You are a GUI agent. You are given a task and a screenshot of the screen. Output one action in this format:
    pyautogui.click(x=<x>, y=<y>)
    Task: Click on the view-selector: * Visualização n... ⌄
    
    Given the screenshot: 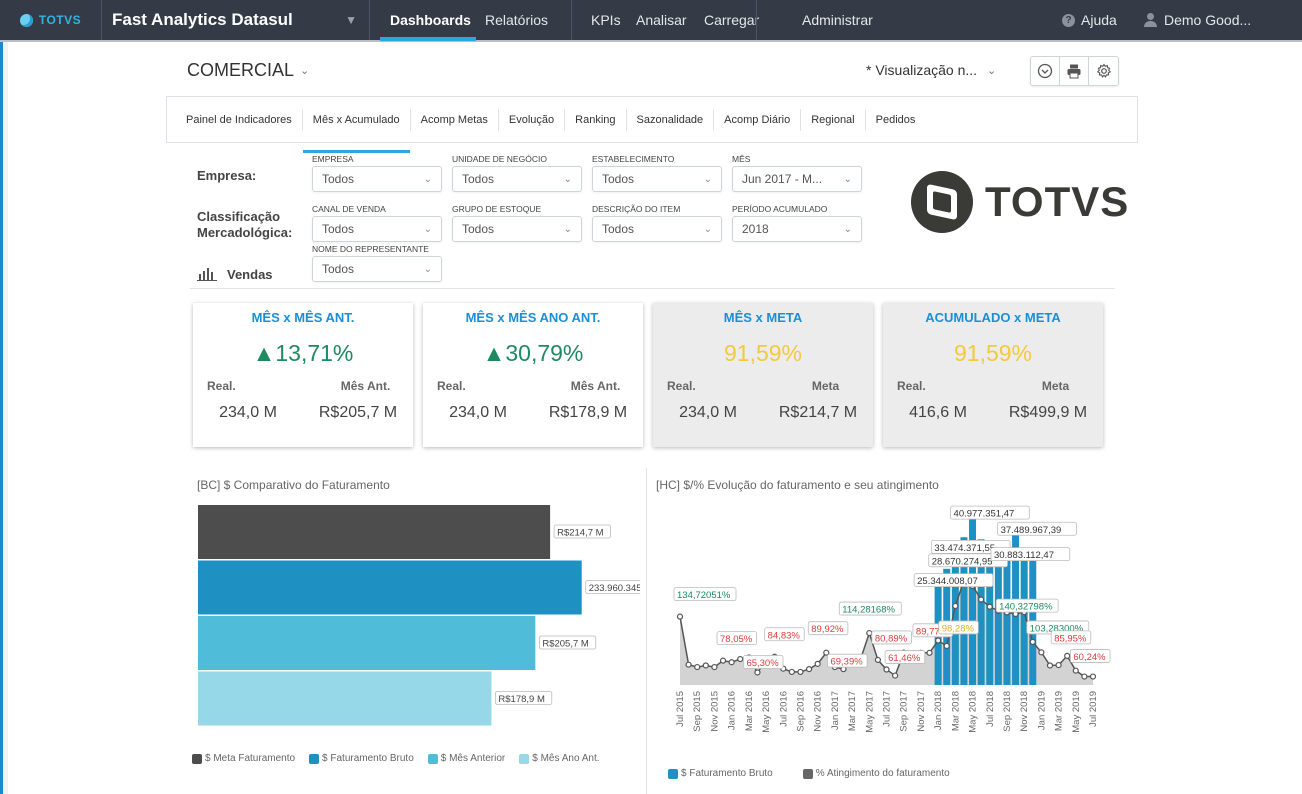 What is the action you would take?
    pyautogui.click(x=931, y=70)
    